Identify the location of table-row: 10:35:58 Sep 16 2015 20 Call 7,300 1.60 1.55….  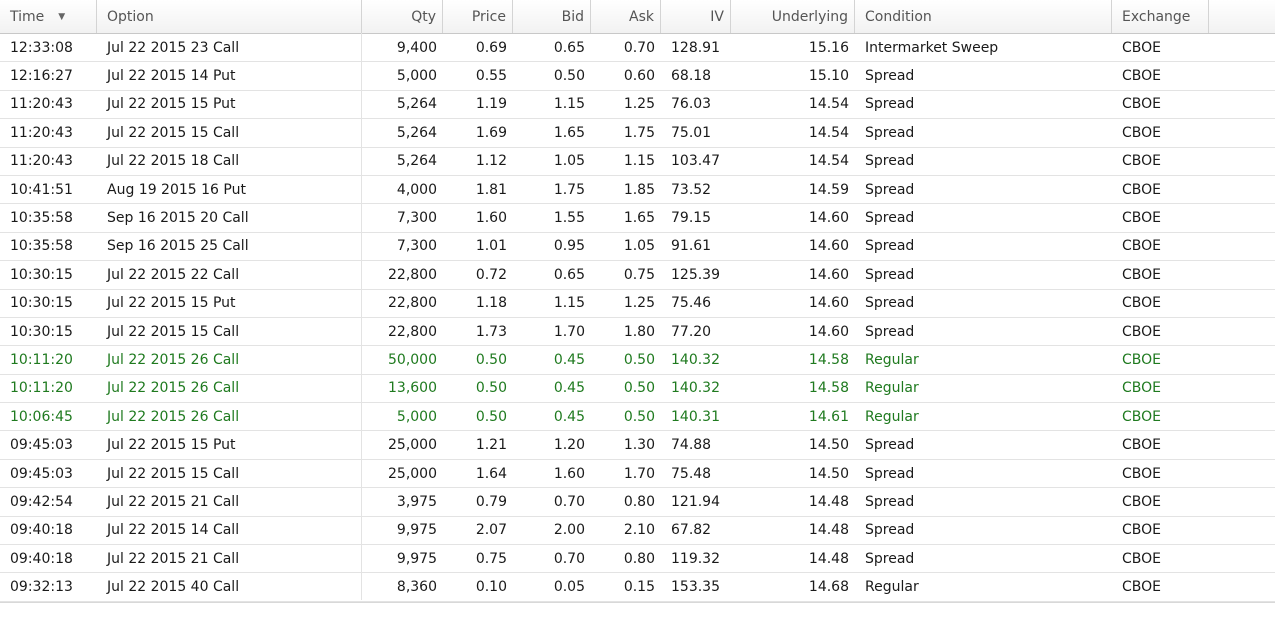
(637, 218).